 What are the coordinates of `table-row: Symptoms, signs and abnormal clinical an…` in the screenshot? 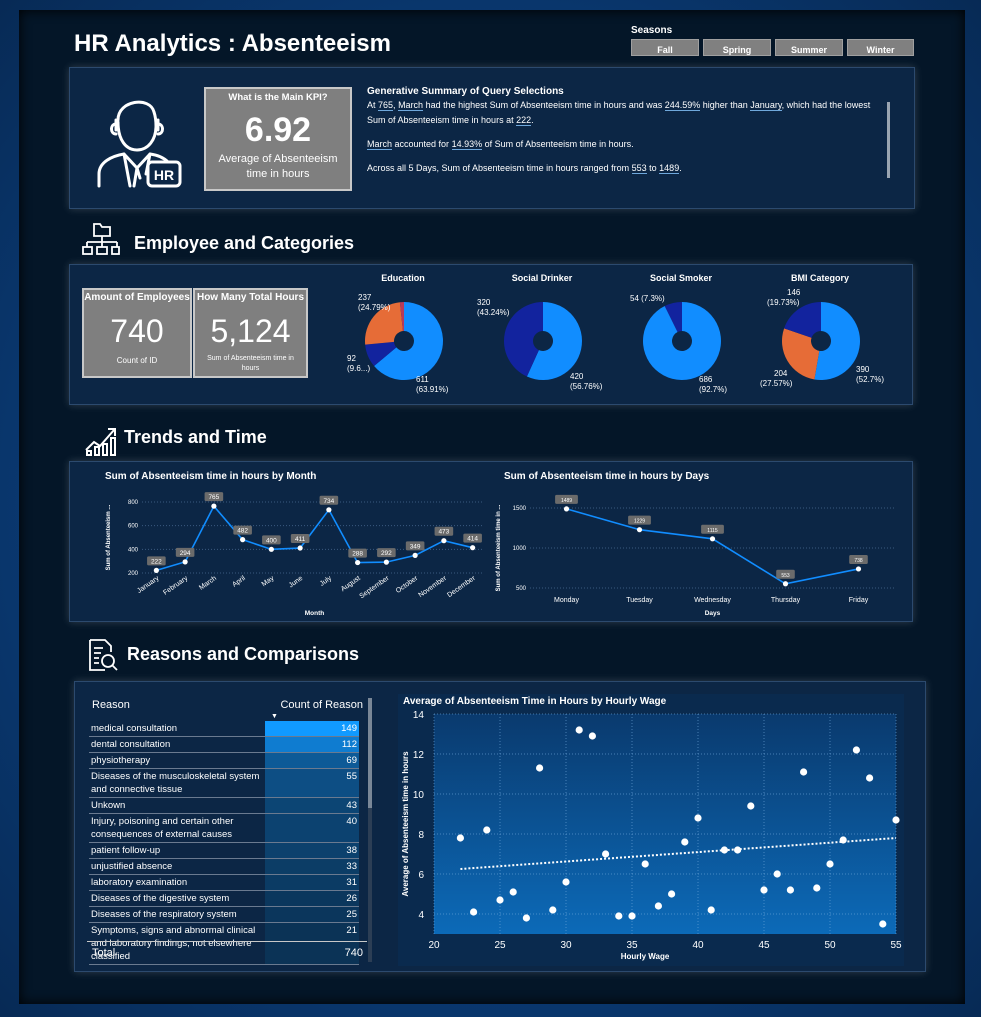 It's located at (224, 943).